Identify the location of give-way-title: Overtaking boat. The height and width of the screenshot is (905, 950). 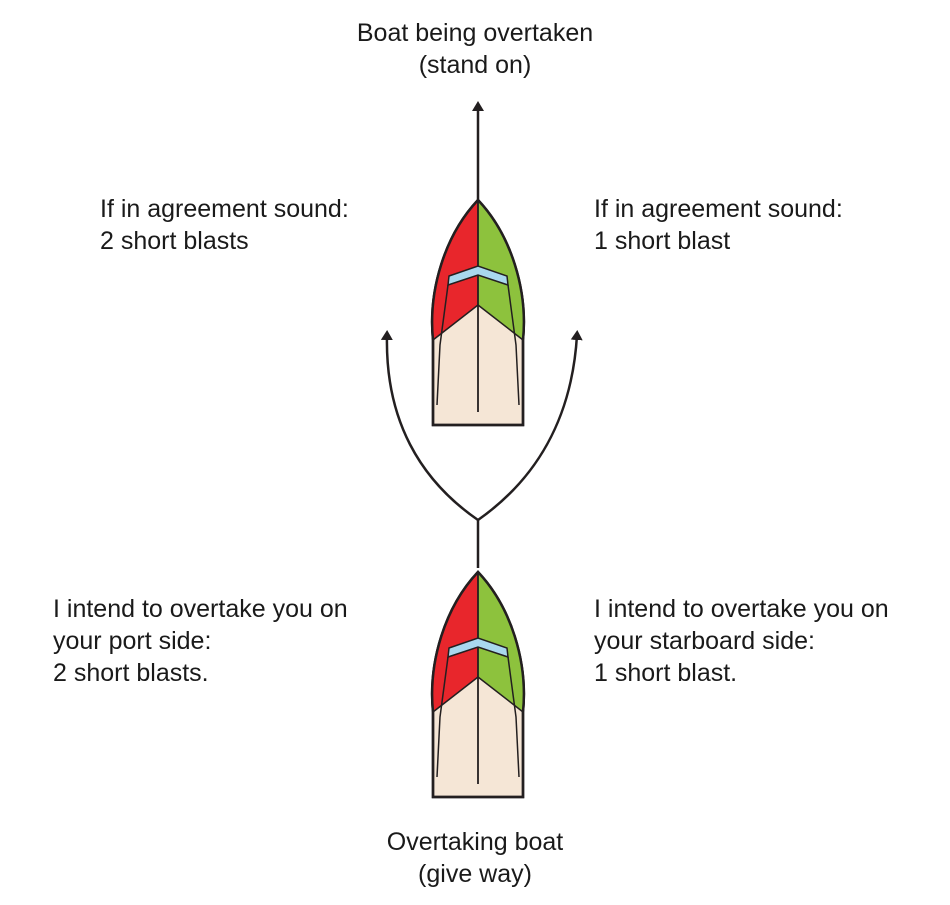
(475, 842).